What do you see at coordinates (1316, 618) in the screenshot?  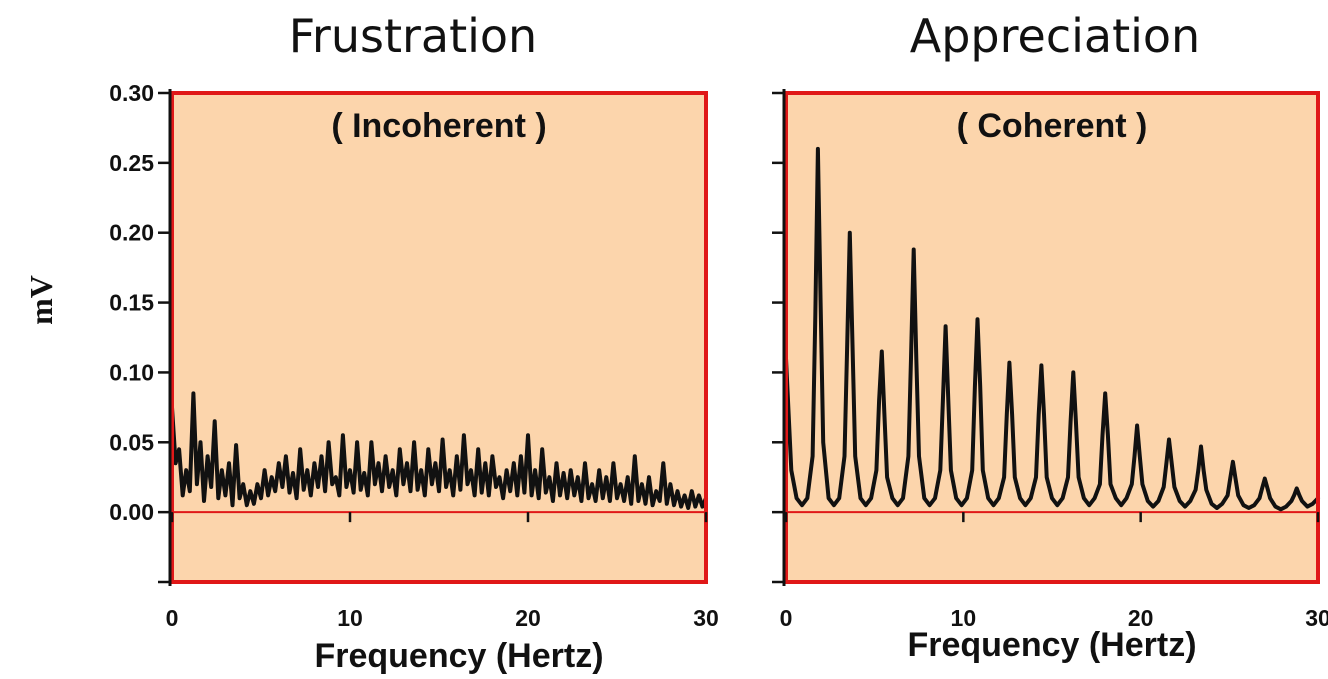 I see `panel-2-x-tick-label: 30` at bounding box center [1316, 618].